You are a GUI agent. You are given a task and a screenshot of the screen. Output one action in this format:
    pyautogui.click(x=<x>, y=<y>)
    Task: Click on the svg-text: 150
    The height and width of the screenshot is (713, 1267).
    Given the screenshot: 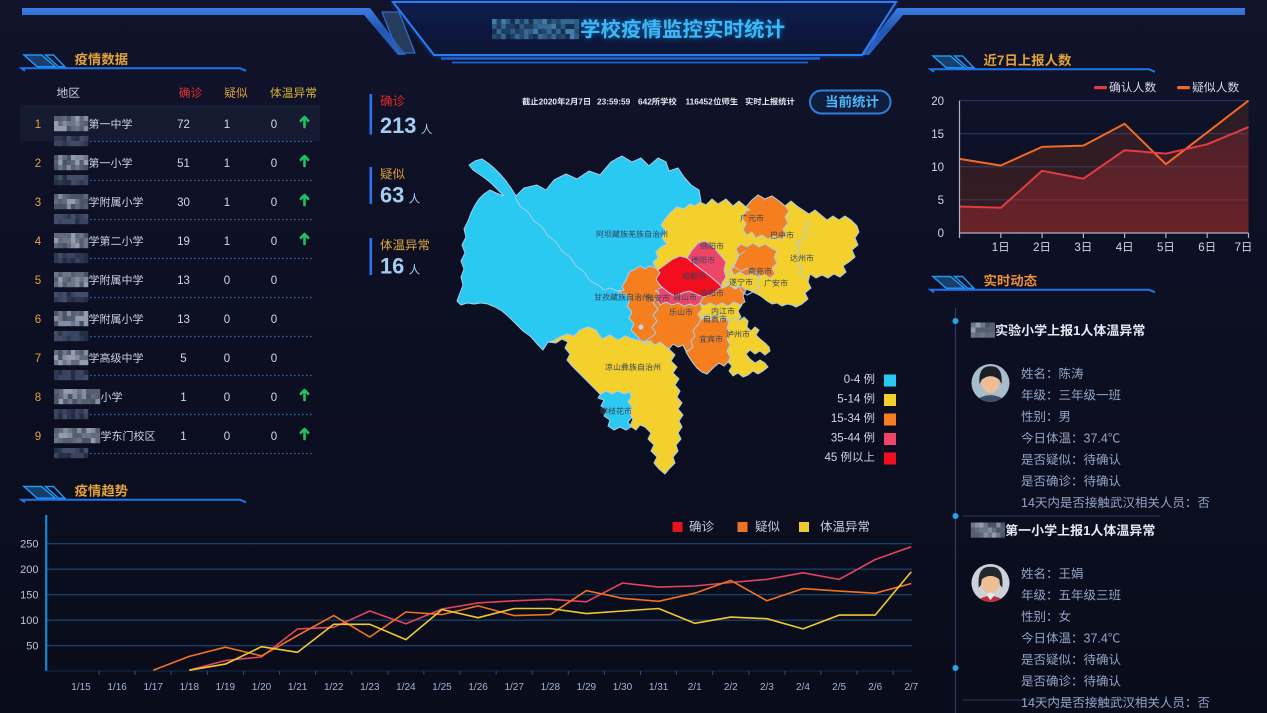 What is the action you would take?
    pyautogui.click(x=29, y=596)
    